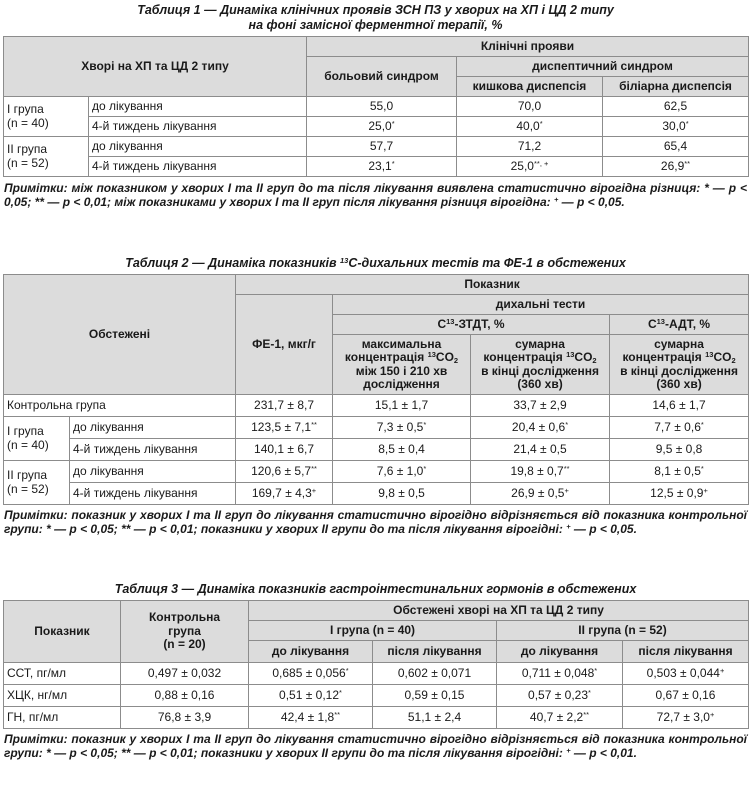 The width and height of the screenshot is (751, 794). What do you see at coordinates (184, 717) in the screenshot?
I see `t3-cell-control: 76,8 ± 3,9` at bounding box center [184, 717].